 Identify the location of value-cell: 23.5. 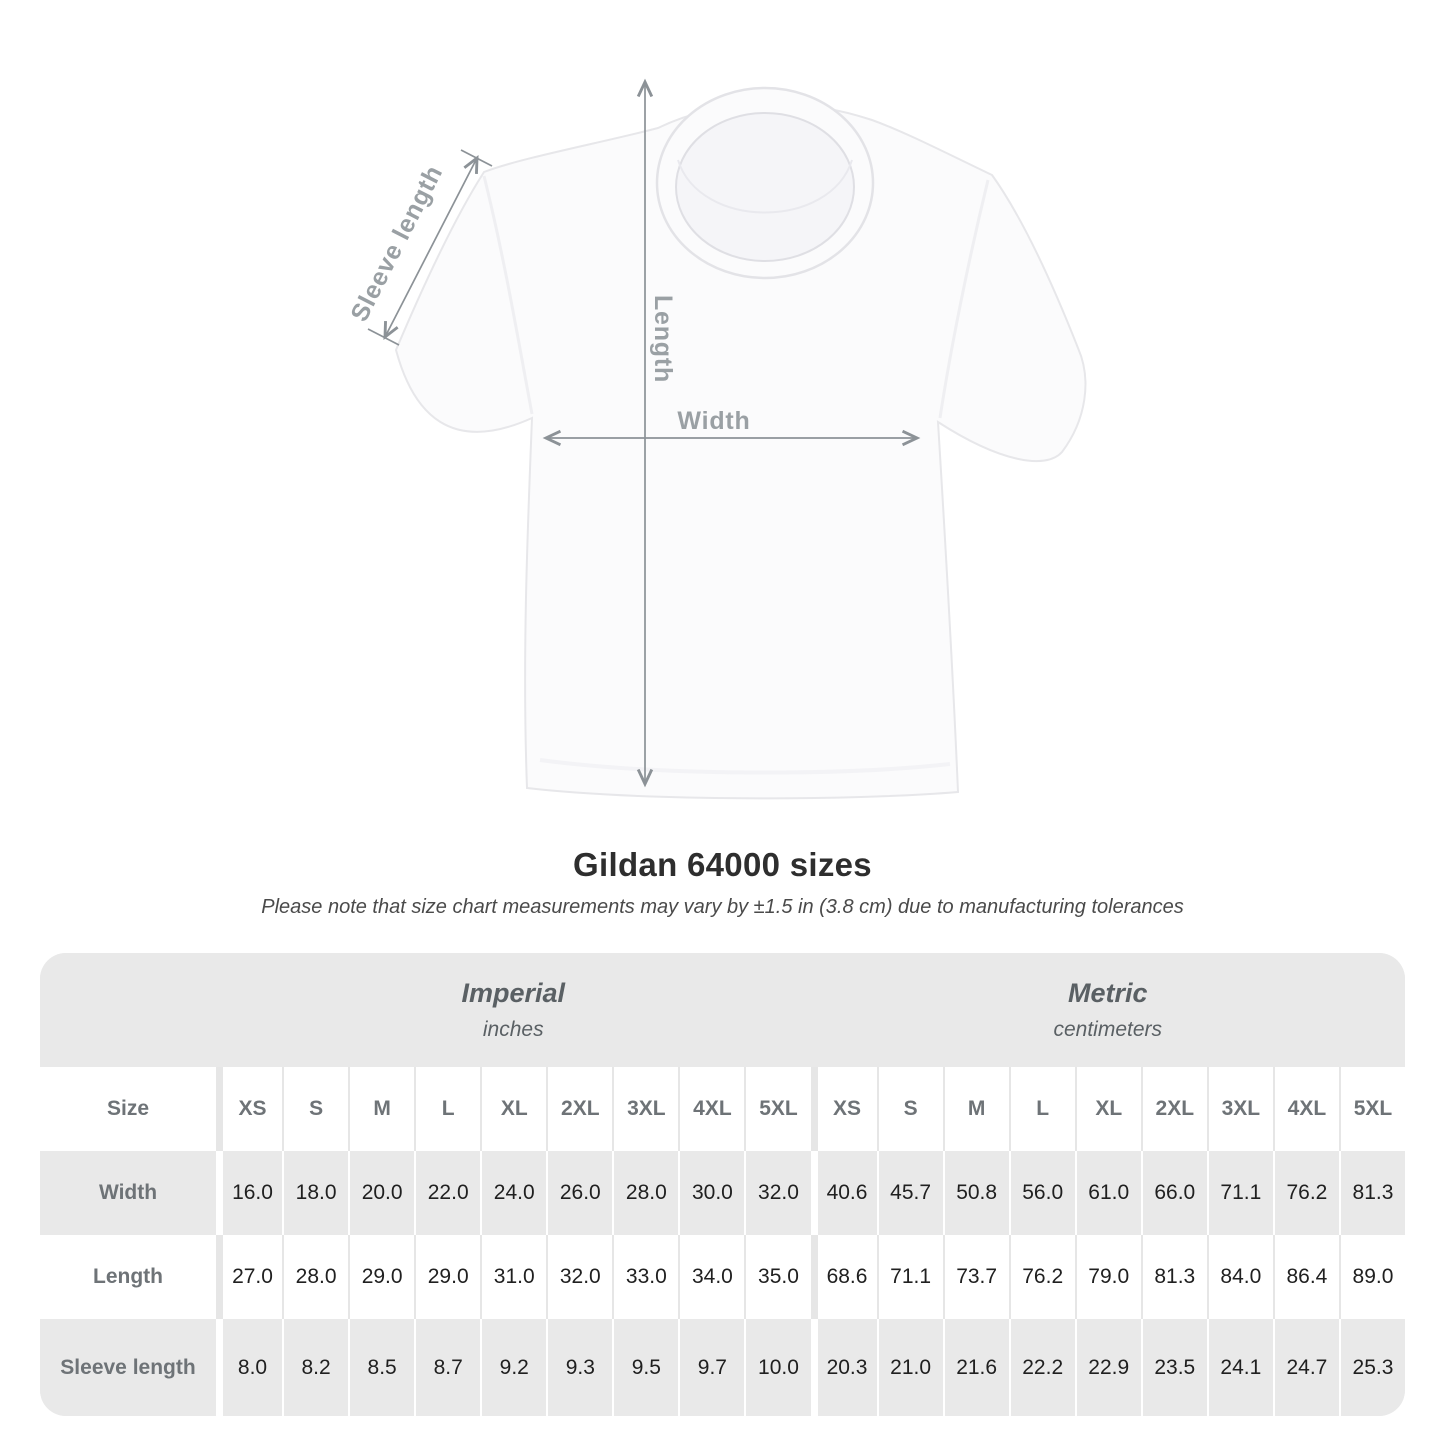
(1173, 1367).